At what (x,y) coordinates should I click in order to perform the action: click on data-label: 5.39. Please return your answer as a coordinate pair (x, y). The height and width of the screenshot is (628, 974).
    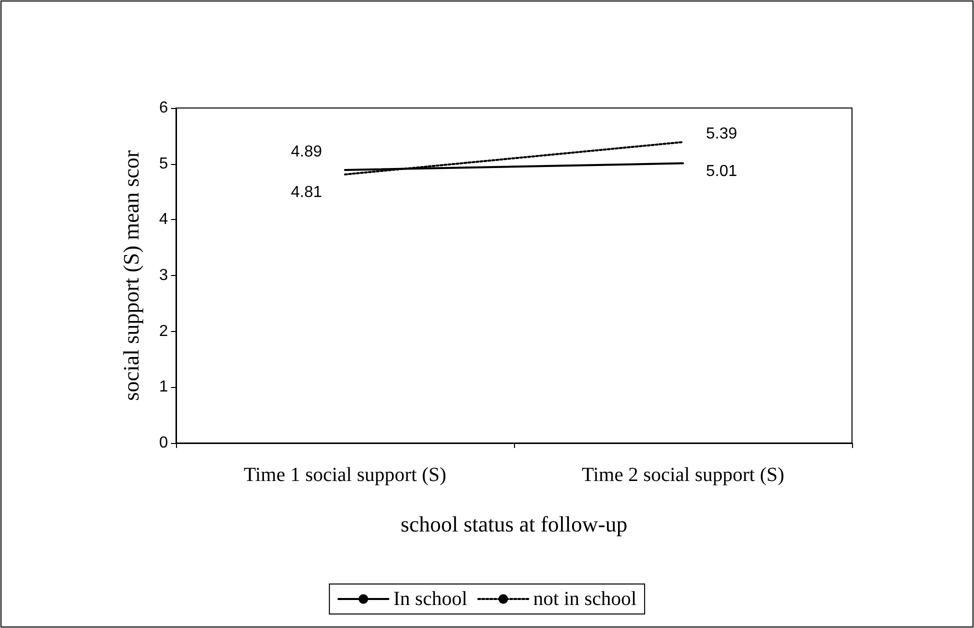
    Looking at the image, I should click on (722, 134).